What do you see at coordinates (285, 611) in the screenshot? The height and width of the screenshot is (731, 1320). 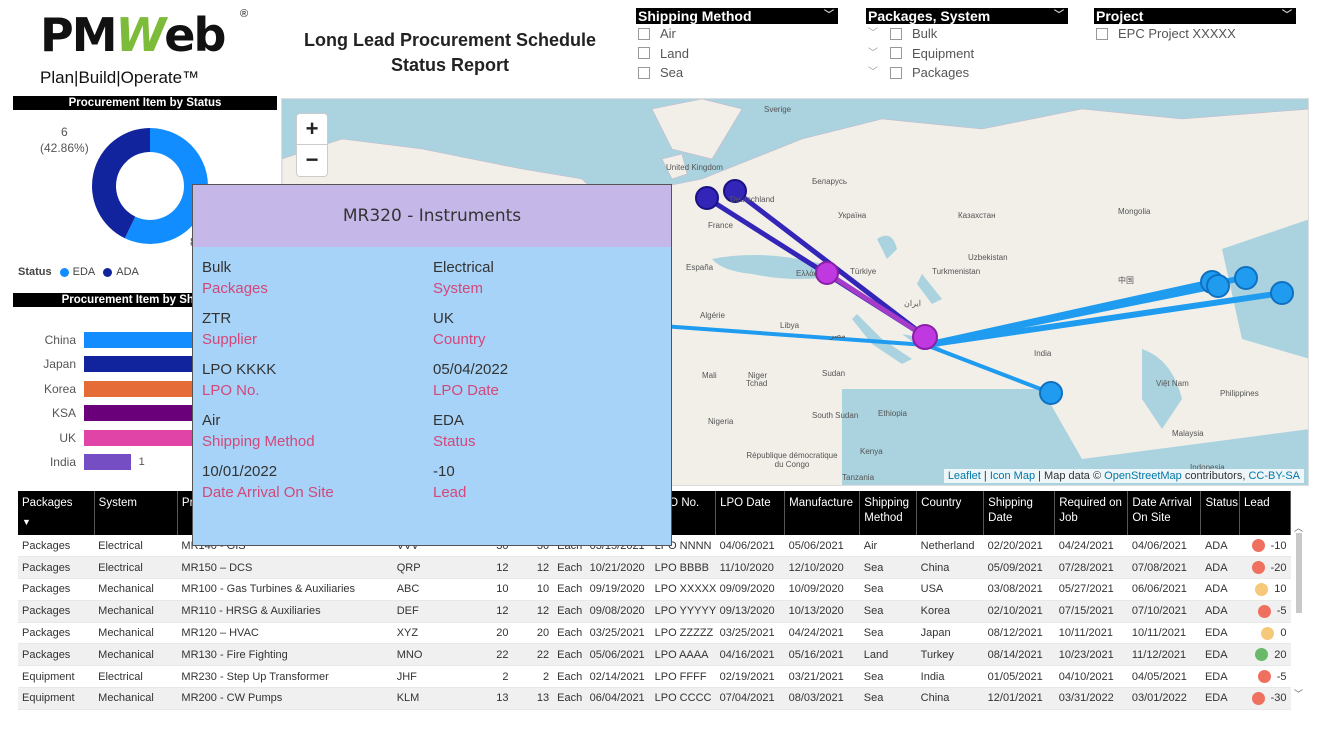 I see `table-cell: MR110 - HRSG & Auxiliaries` at bounding box center [285, 611].